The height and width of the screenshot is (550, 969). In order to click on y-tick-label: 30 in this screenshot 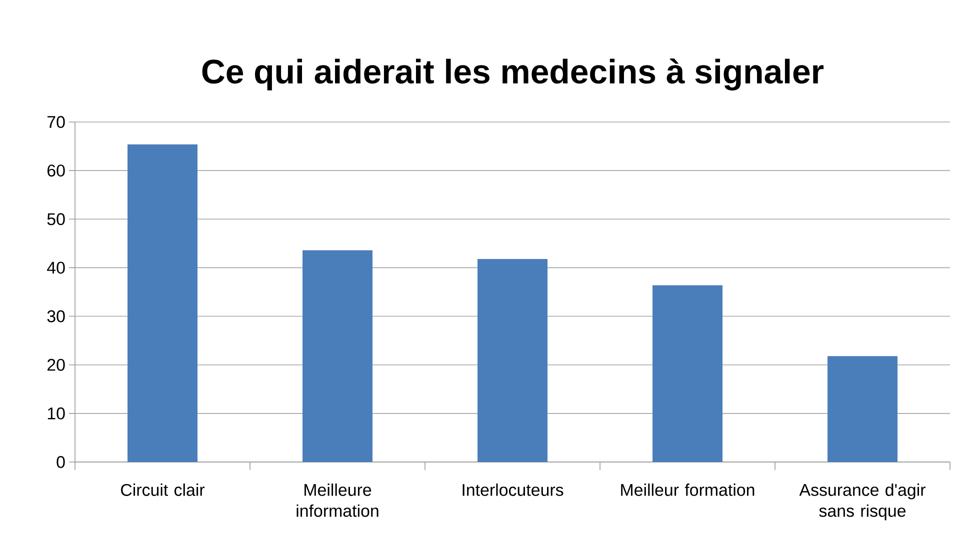, I will do `click(56, 316)`.